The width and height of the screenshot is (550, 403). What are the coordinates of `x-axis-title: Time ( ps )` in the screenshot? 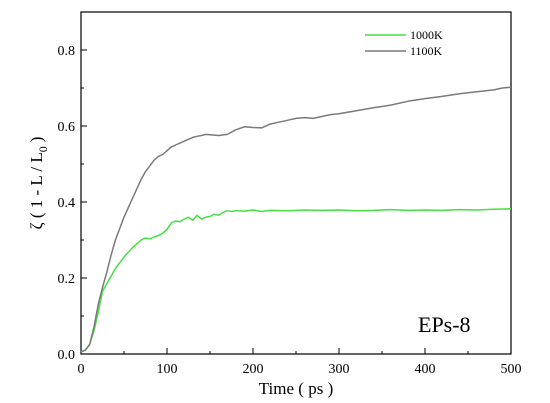 It's located at (296, 388).